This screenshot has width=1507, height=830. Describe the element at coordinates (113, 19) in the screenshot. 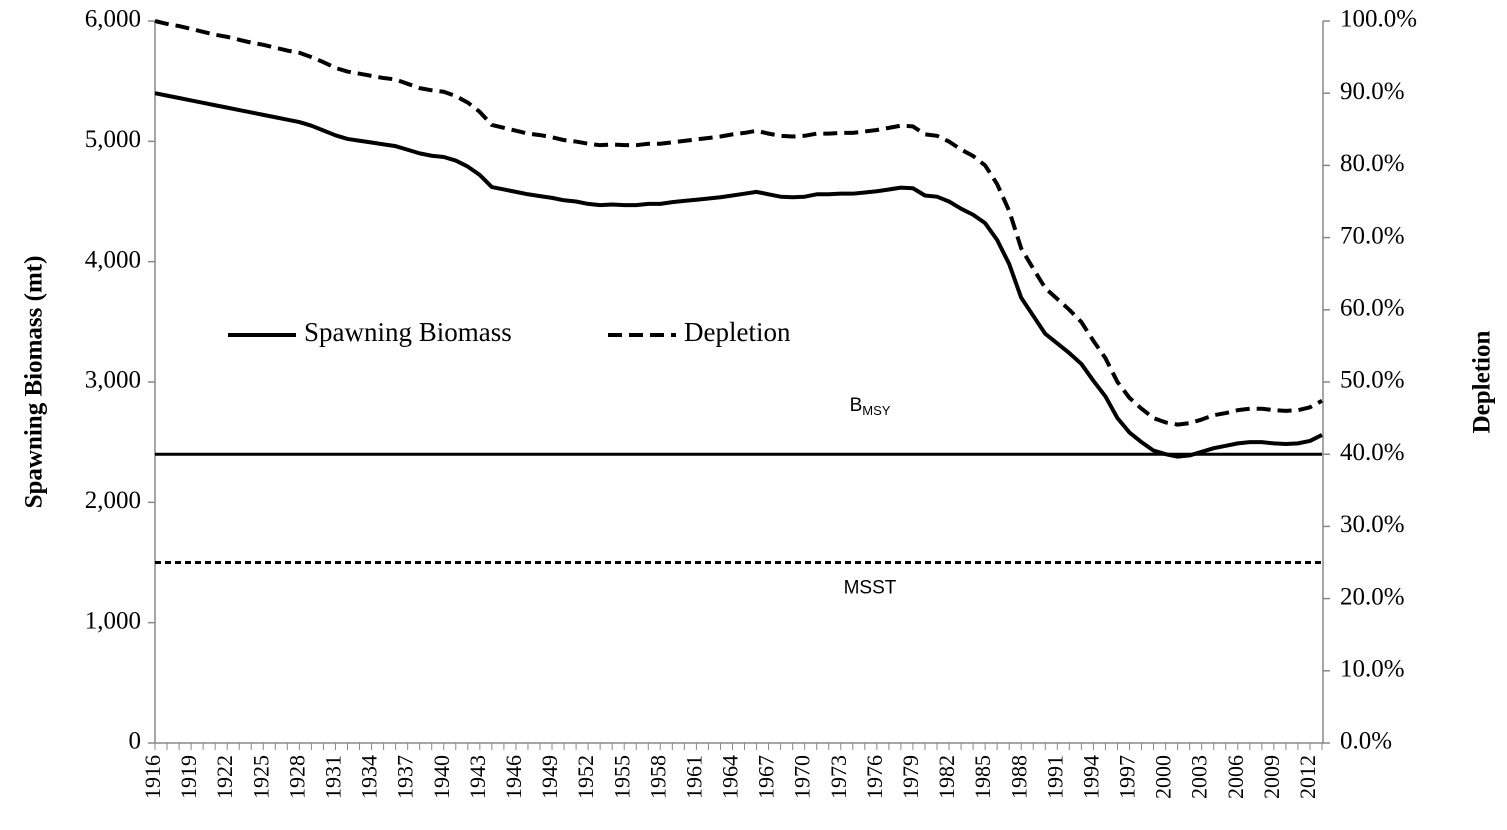

I see `y-tick-label: 6,000` at that location.